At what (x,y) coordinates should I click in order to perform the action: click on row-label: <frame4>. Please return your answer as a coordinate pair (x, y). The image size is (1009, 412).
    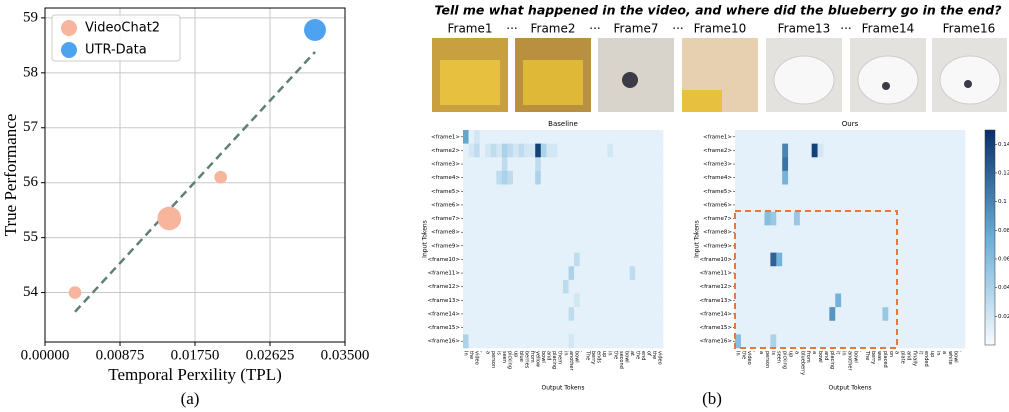
    Looking at the image, I should click on (717, 178).